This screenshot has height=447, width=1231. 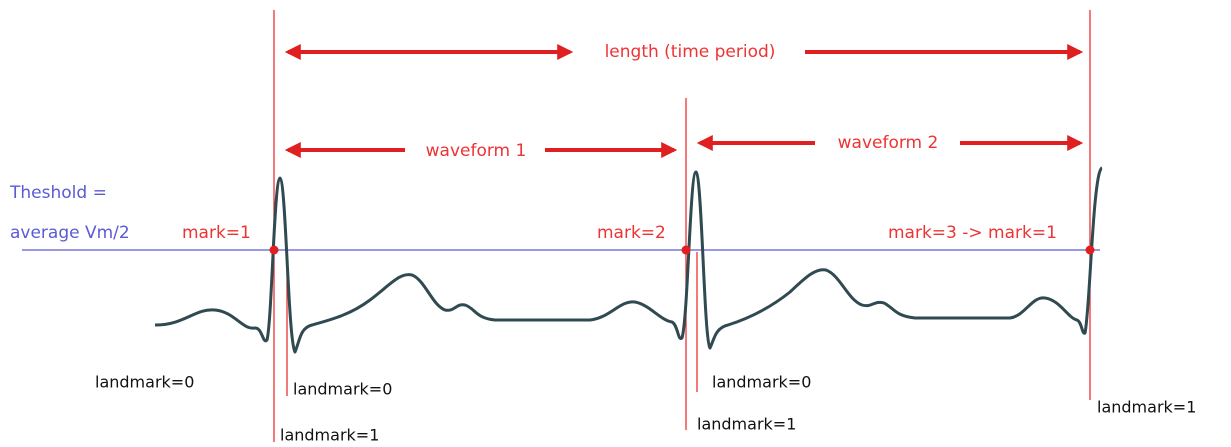 What do you see at coordinates (216, 233) in the screenshot?
I see `mark-label: mark=1` at bounding box center [216, 233].